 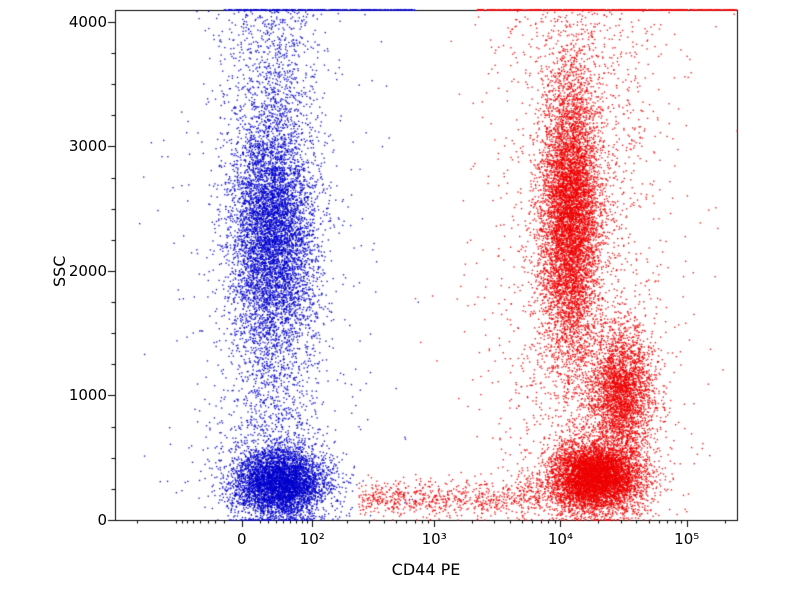 I want to click on y-tick-label: 0, so click(x=102, y=520).